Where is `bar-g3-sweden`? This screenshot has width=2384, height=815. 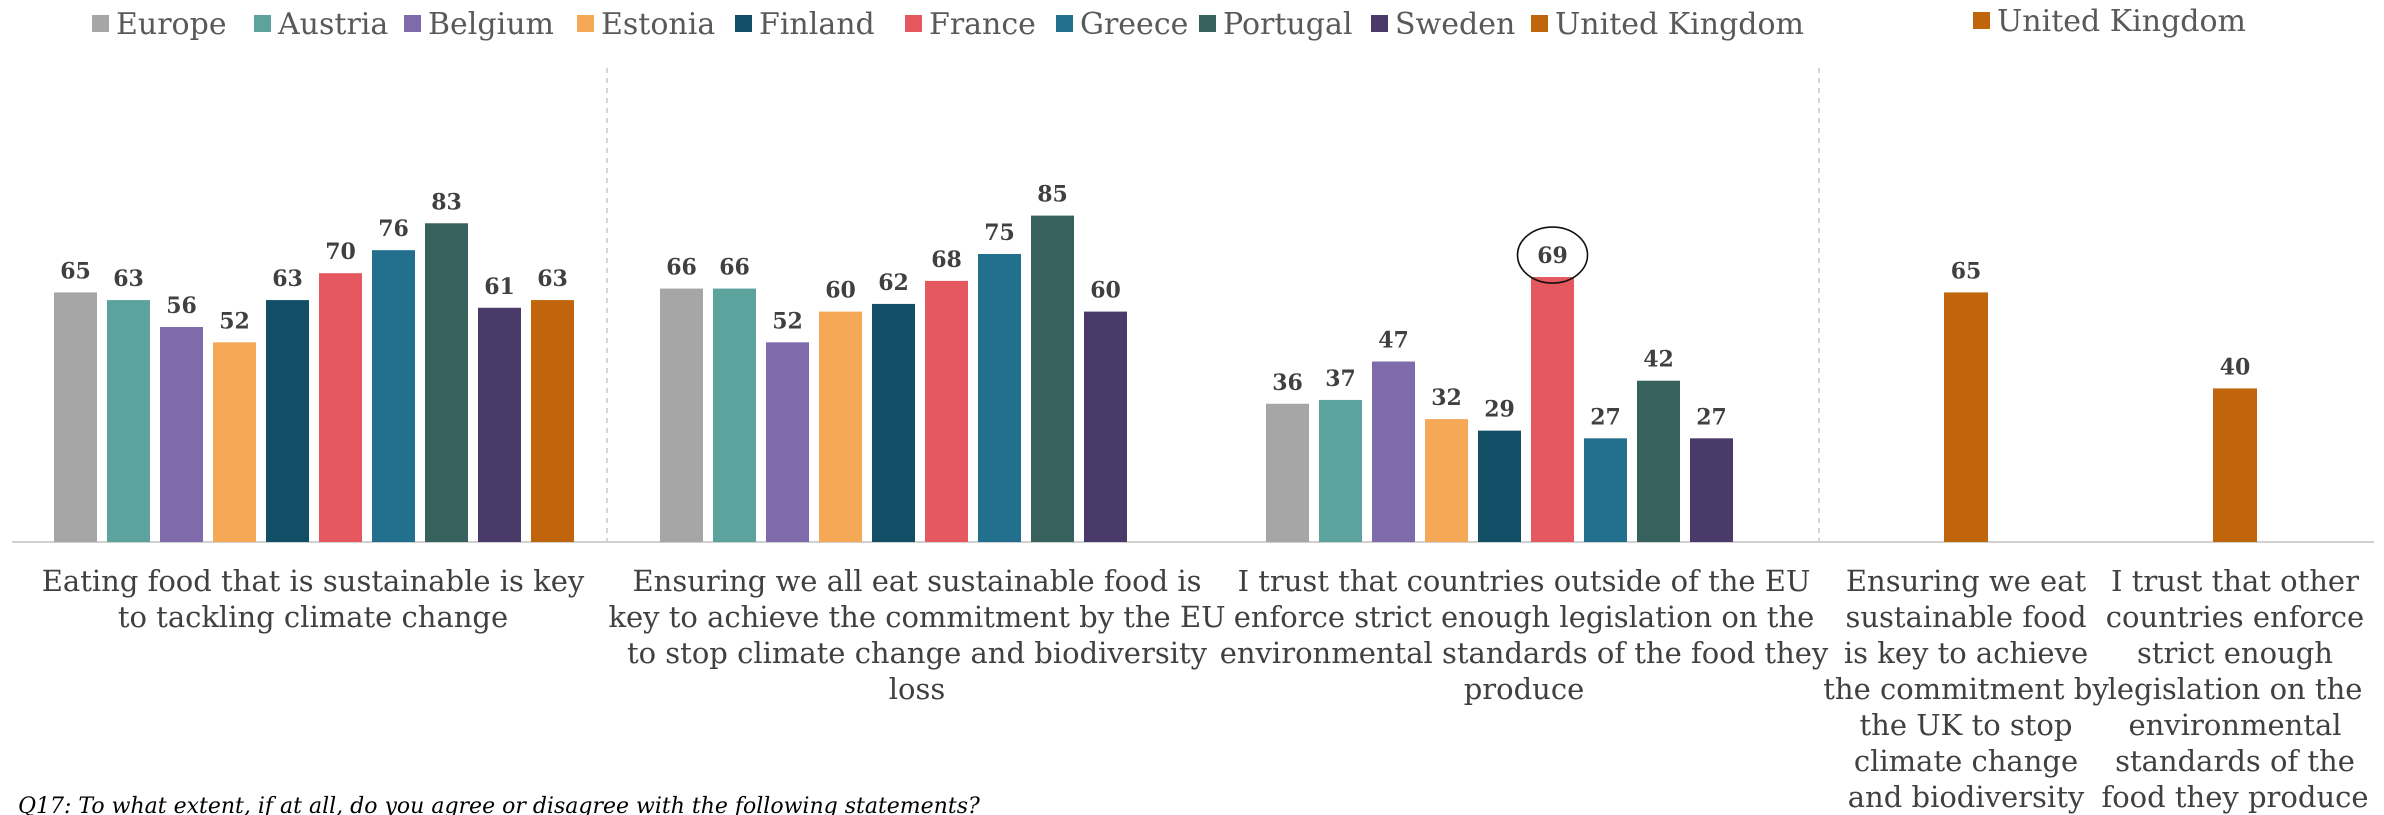
bar-g3-sweden is located at coordinates (1711, 490).